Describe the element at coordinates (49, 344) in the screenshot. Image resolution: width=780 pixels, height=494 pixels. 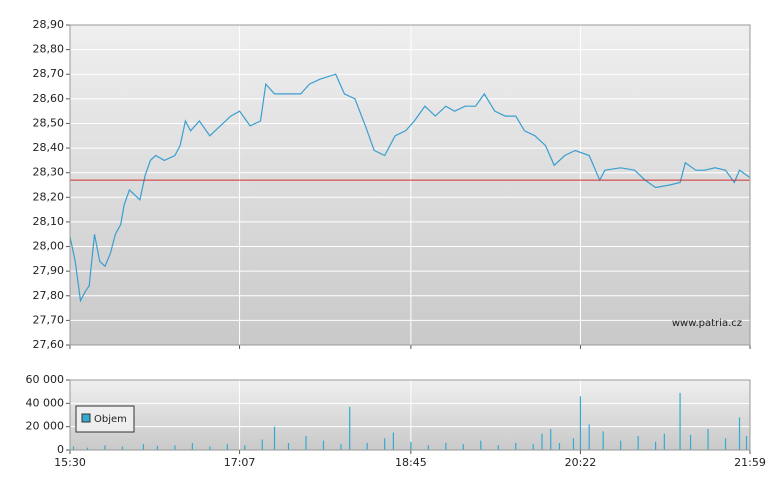
I see `y-tick-label: 27,60` at that location.